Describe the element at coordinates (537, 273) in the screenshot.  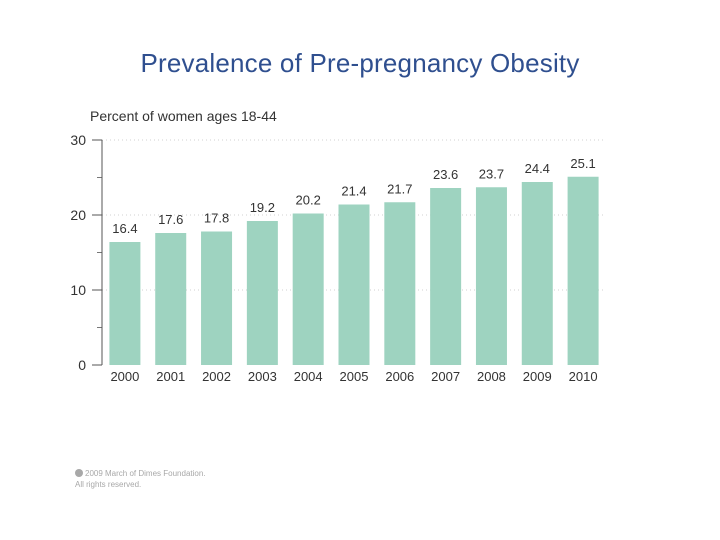
I see `bar-2009` at that location.